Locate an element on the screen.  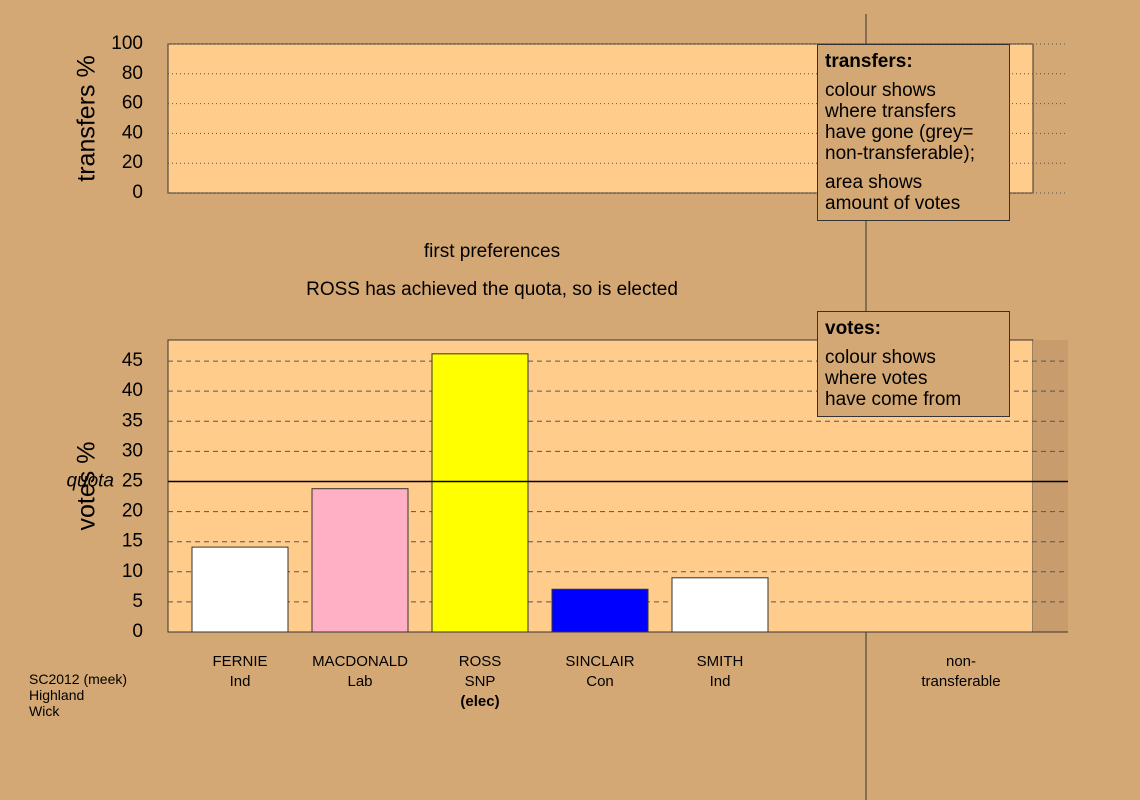
annotation: (elec) is located at coordinates (480, 701).